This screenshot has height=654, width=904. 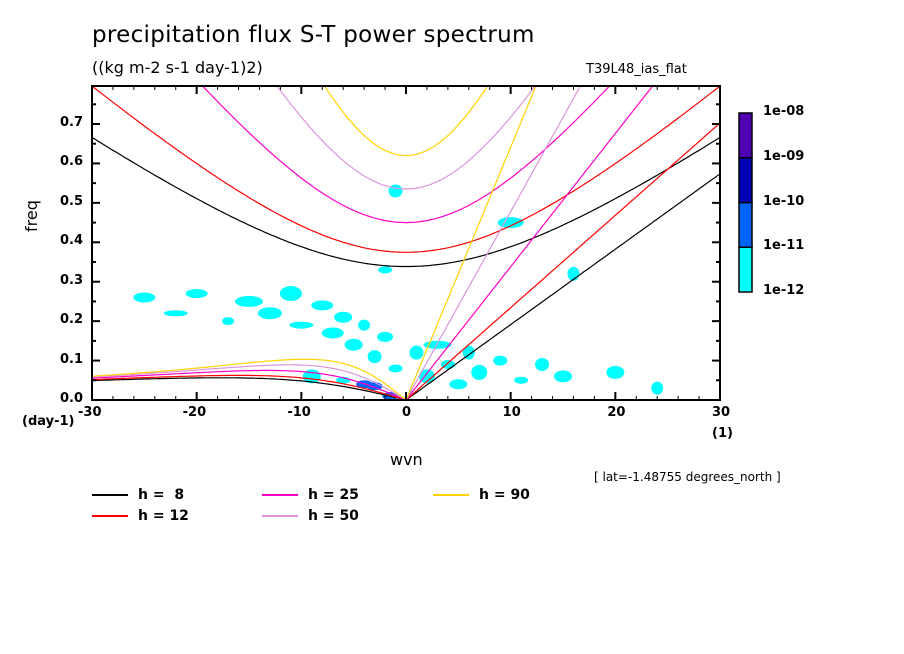 What do you see at coordinates (161, 495) in the screenshot?
I see `legend-label: h = 8` at bounding box center [161, 495].